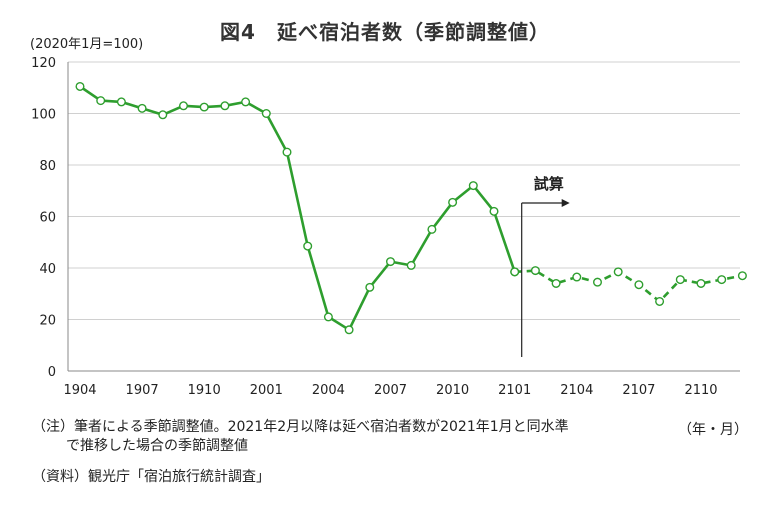  I want to click on x-axis-unit-label: （年・月）, so click(713, 430).